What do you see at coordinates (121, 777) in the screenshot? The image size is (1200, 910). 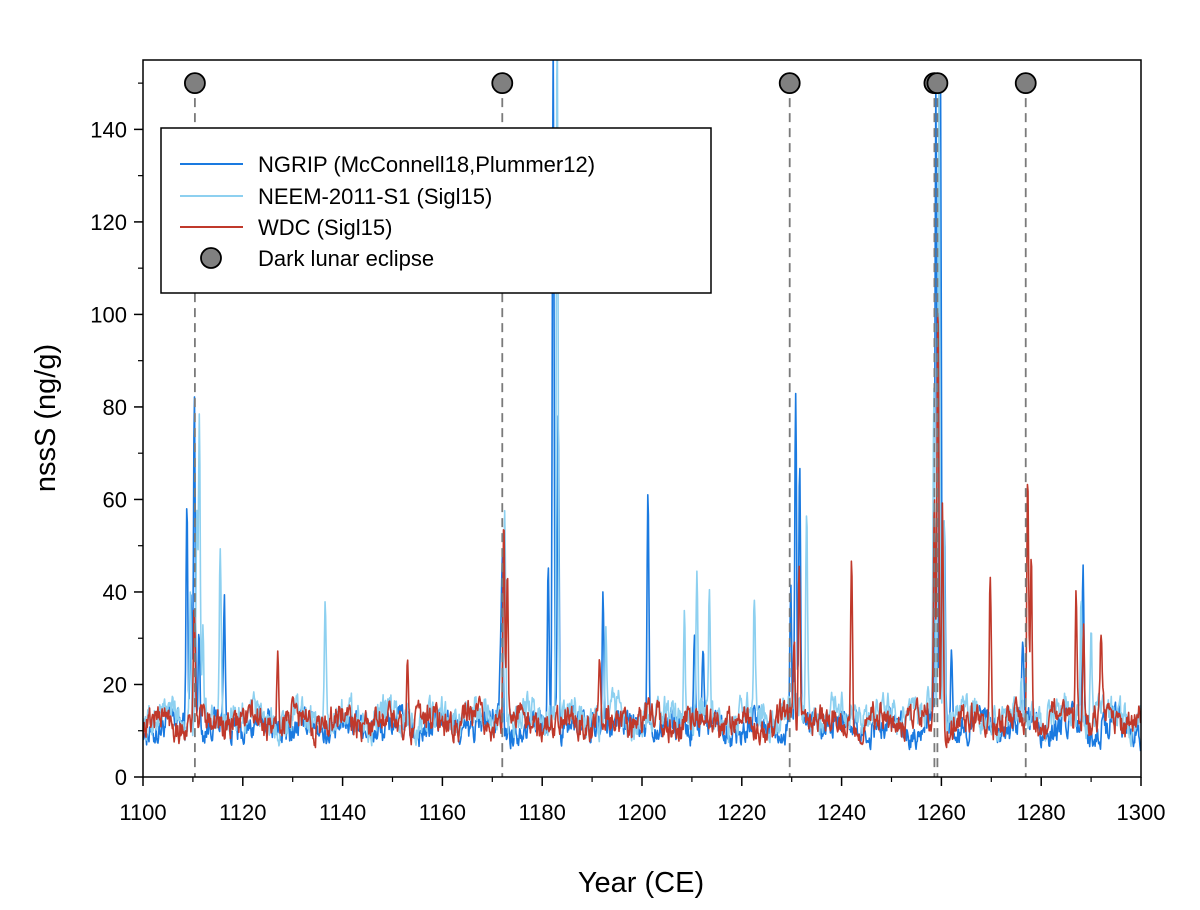 I see `y-tick-label: 0` at bounding box center [121, 777].